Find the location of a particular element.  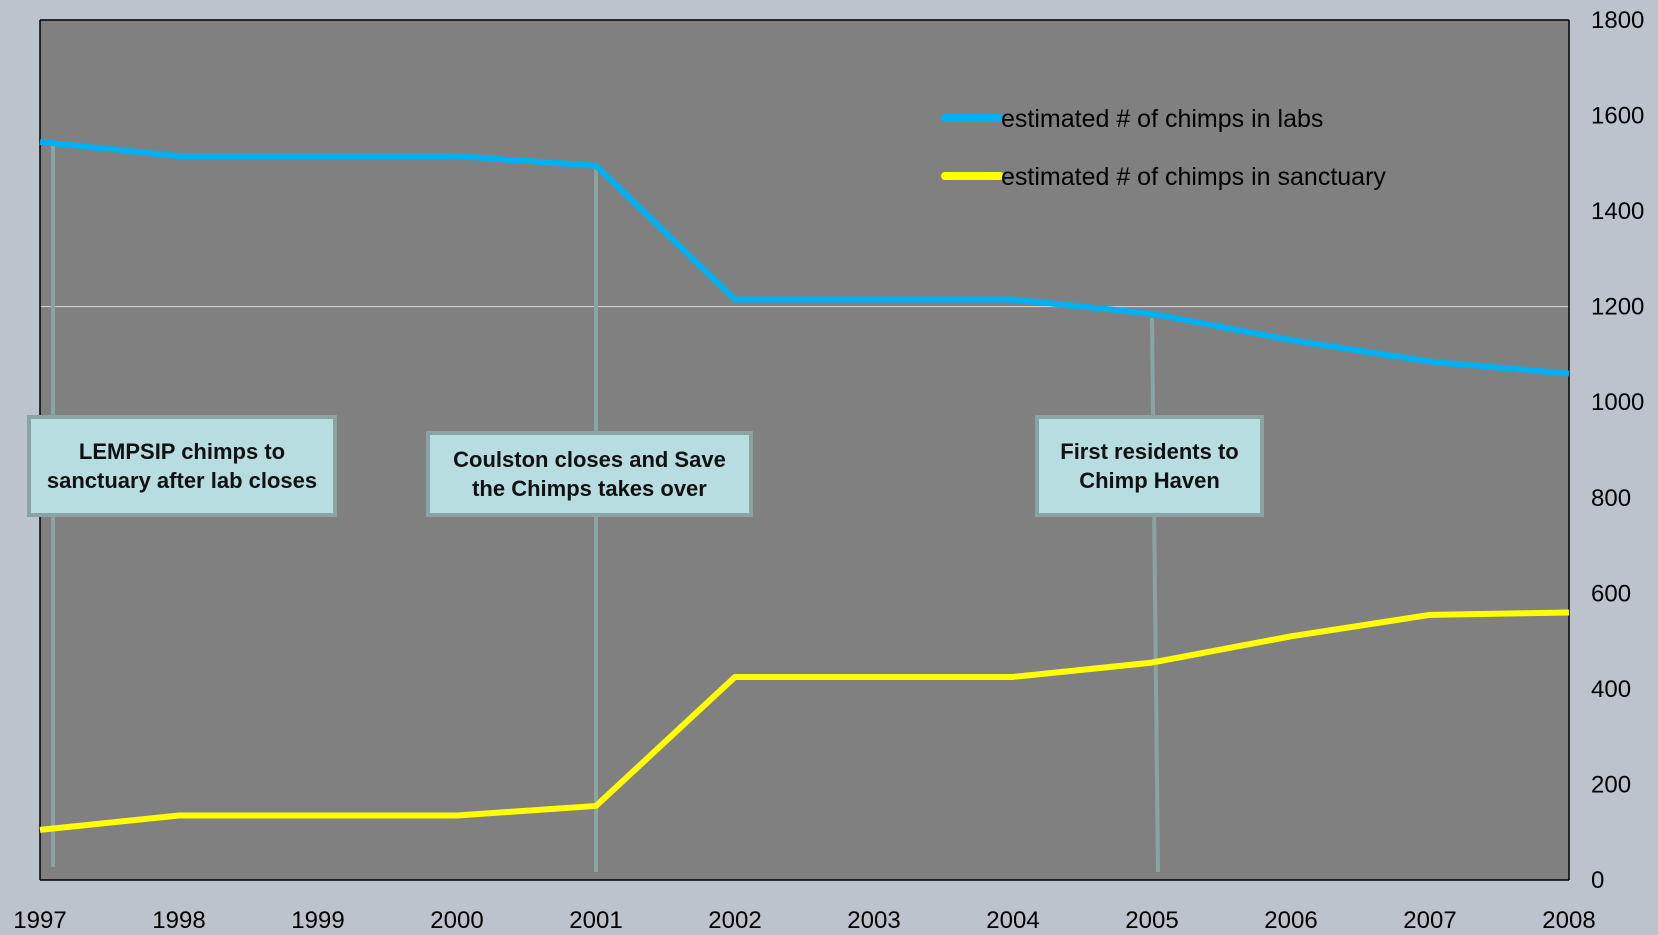

x-tick-label: 1998 is located at coordinates (178, 920).